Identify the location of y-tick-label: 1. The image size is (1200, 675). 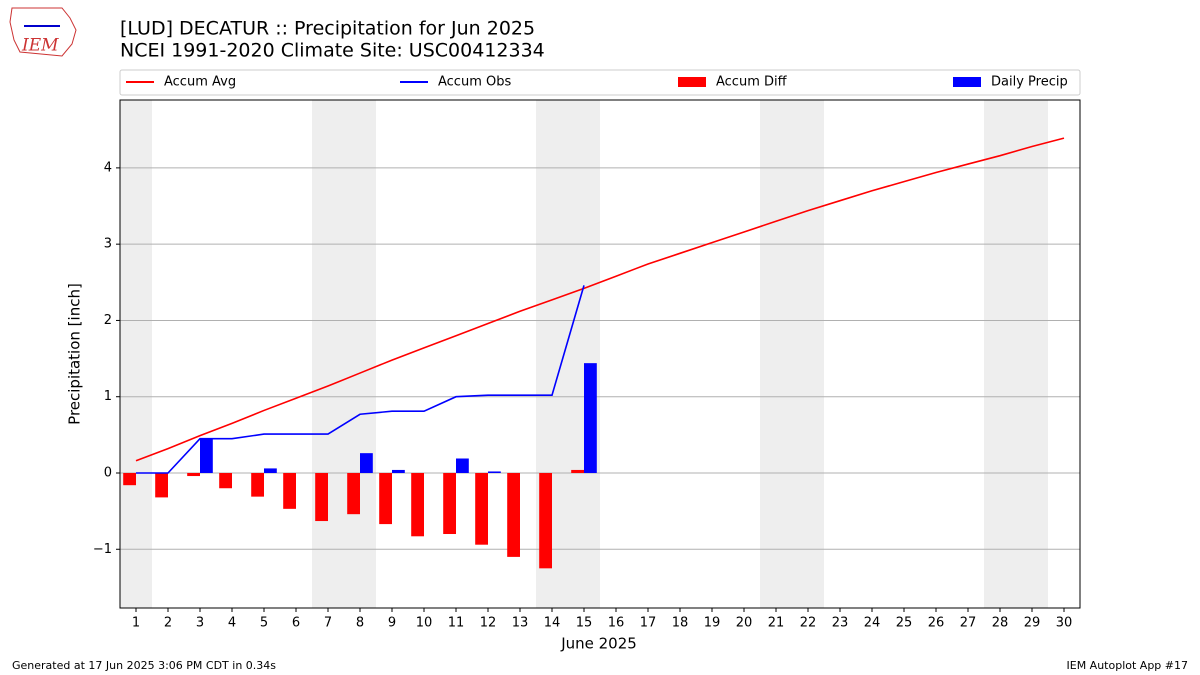
(108, 396).